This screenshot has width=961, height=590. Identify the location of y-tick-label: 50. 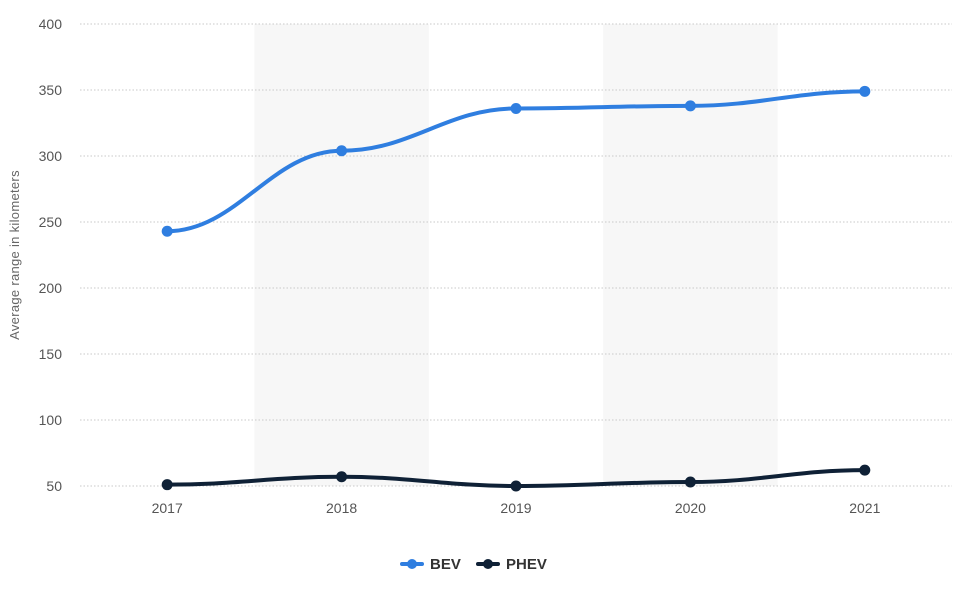
(54, 486).